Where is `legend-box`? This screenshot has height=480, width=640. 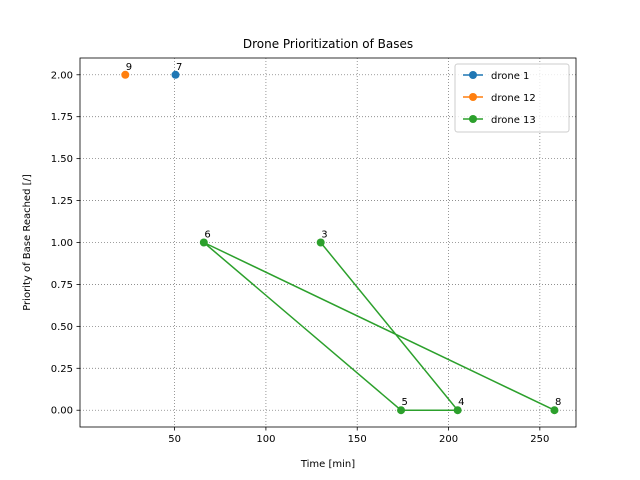
legend-box is located at coordinates (512, 98).